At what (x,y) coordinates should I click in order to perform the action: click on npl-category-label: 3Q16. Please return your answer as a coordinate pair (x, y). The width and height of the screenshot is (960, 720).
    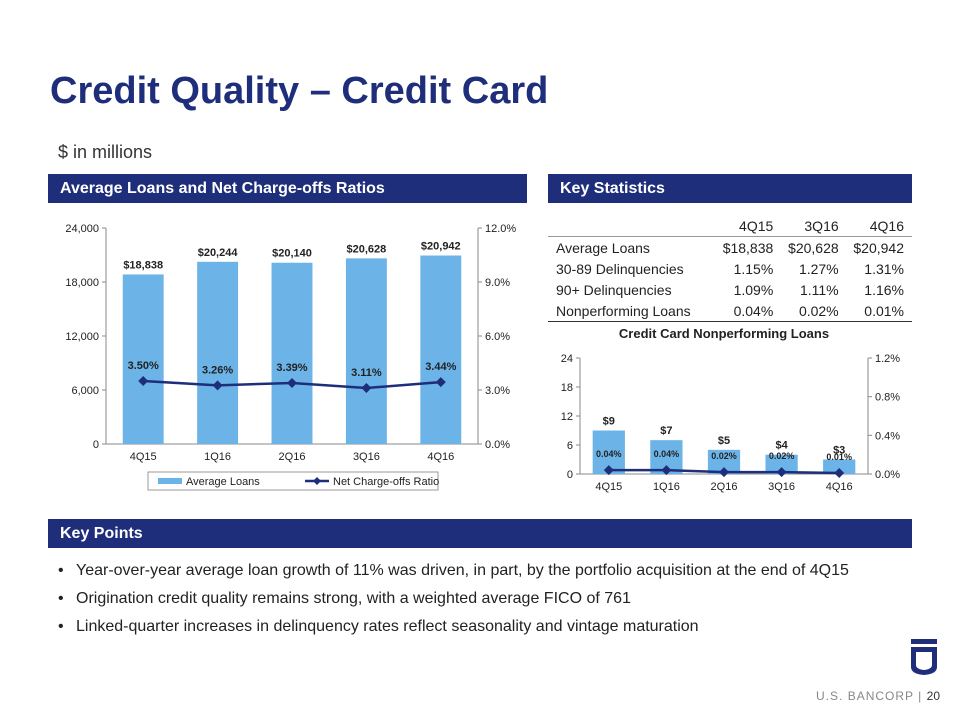
    Looking at the image, I should click on (781, 487).